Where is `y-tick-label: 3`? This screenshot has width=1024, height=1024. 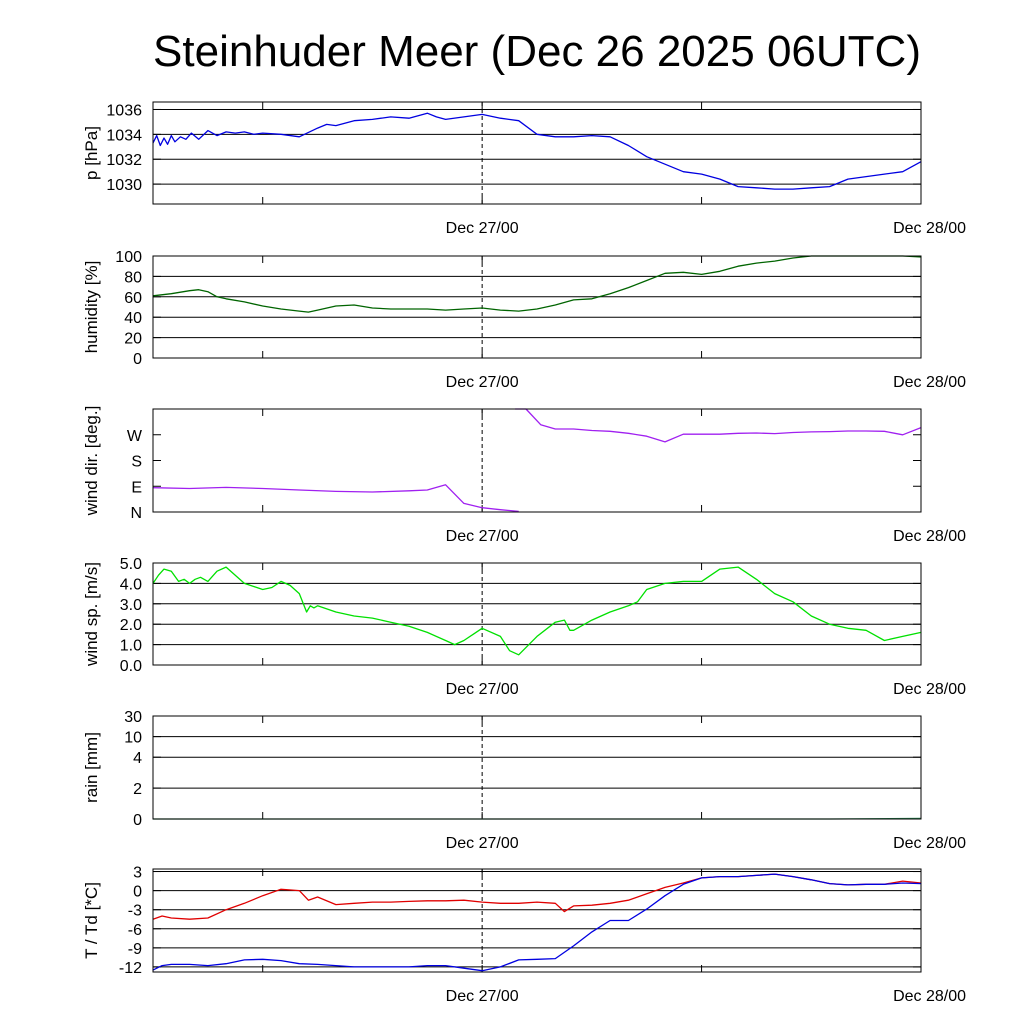 y-tick-label: 3 is located at coordinates (137, 873).